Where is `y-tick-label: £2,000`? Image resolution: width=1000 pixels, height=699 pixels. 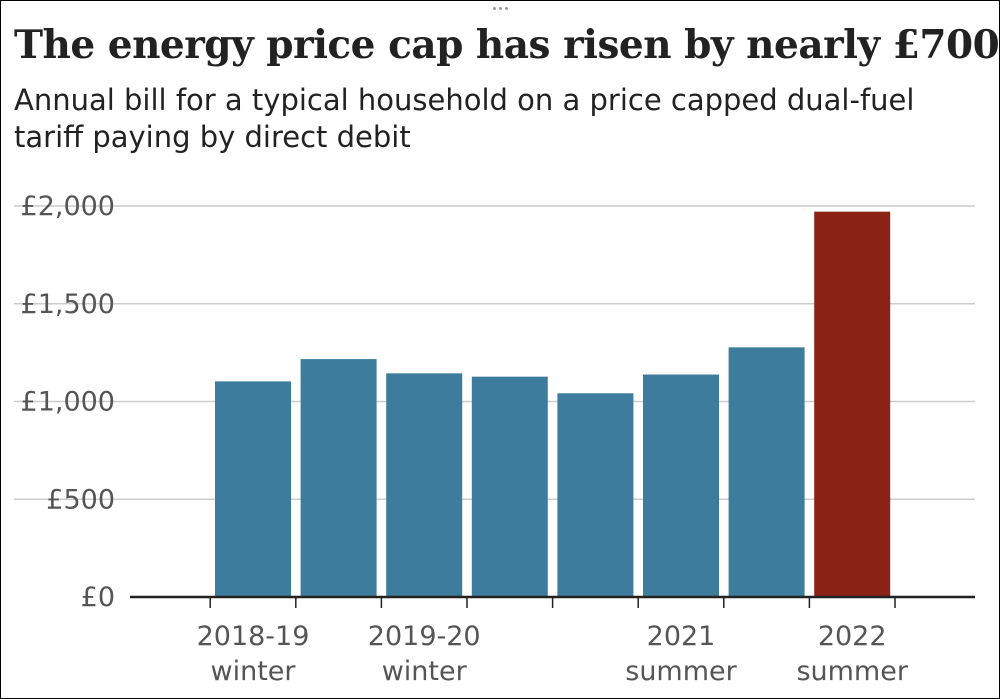 y-tick-label: £2,000 is located at coordinates (68, 206).